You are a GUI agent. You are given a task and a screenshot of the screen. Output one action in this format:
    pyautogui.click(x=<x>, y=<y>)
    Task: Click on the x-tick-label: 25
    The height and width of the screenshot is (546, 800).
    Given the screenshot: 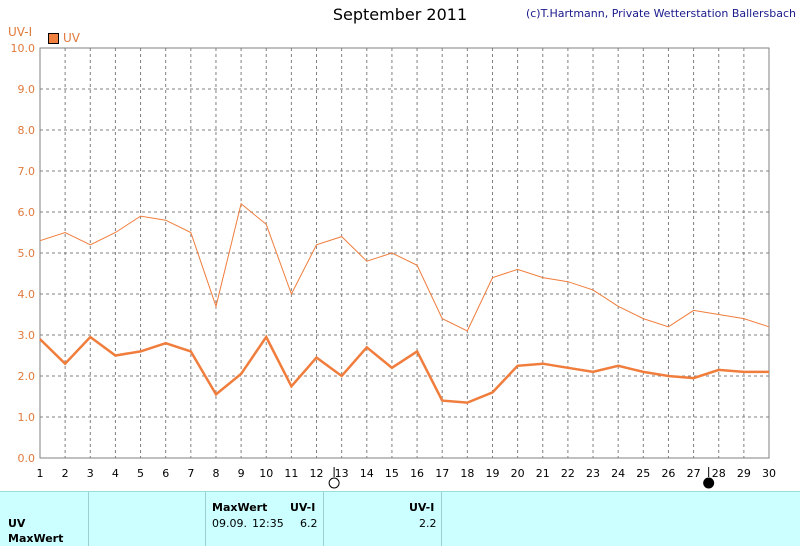 What is the action you would take?
    pyautogui.click(x=643, y=473)
    